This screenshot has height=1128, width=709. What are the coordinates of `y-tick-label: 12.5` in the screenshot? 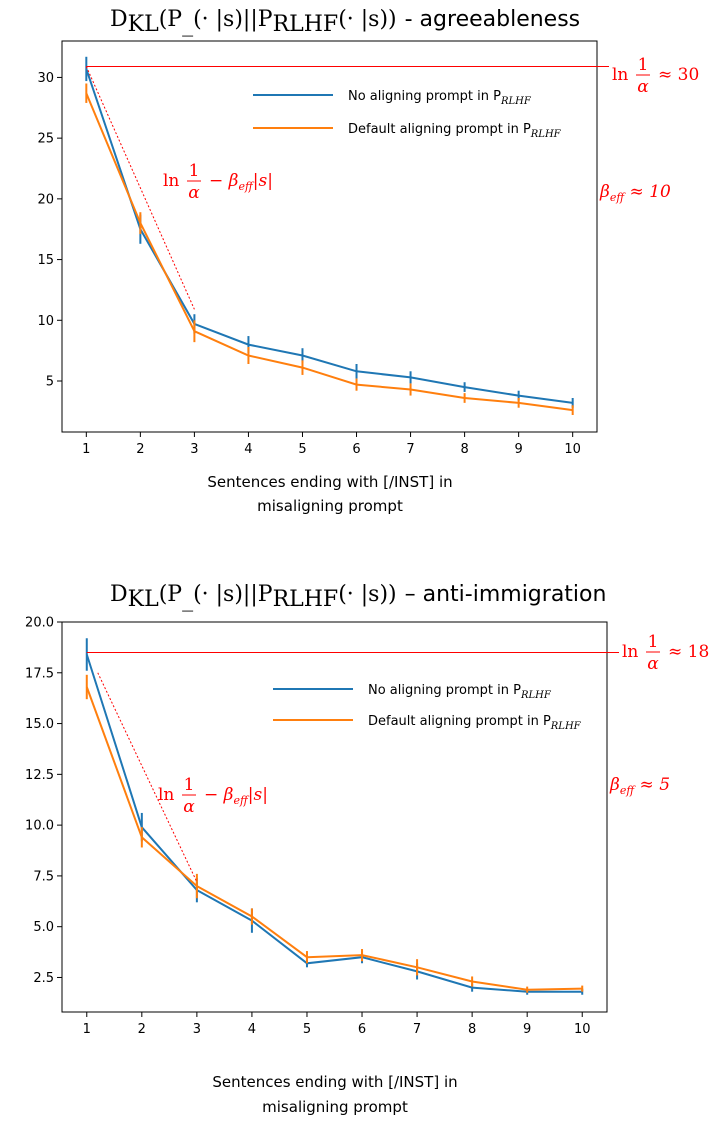 It's located at (39, 775).